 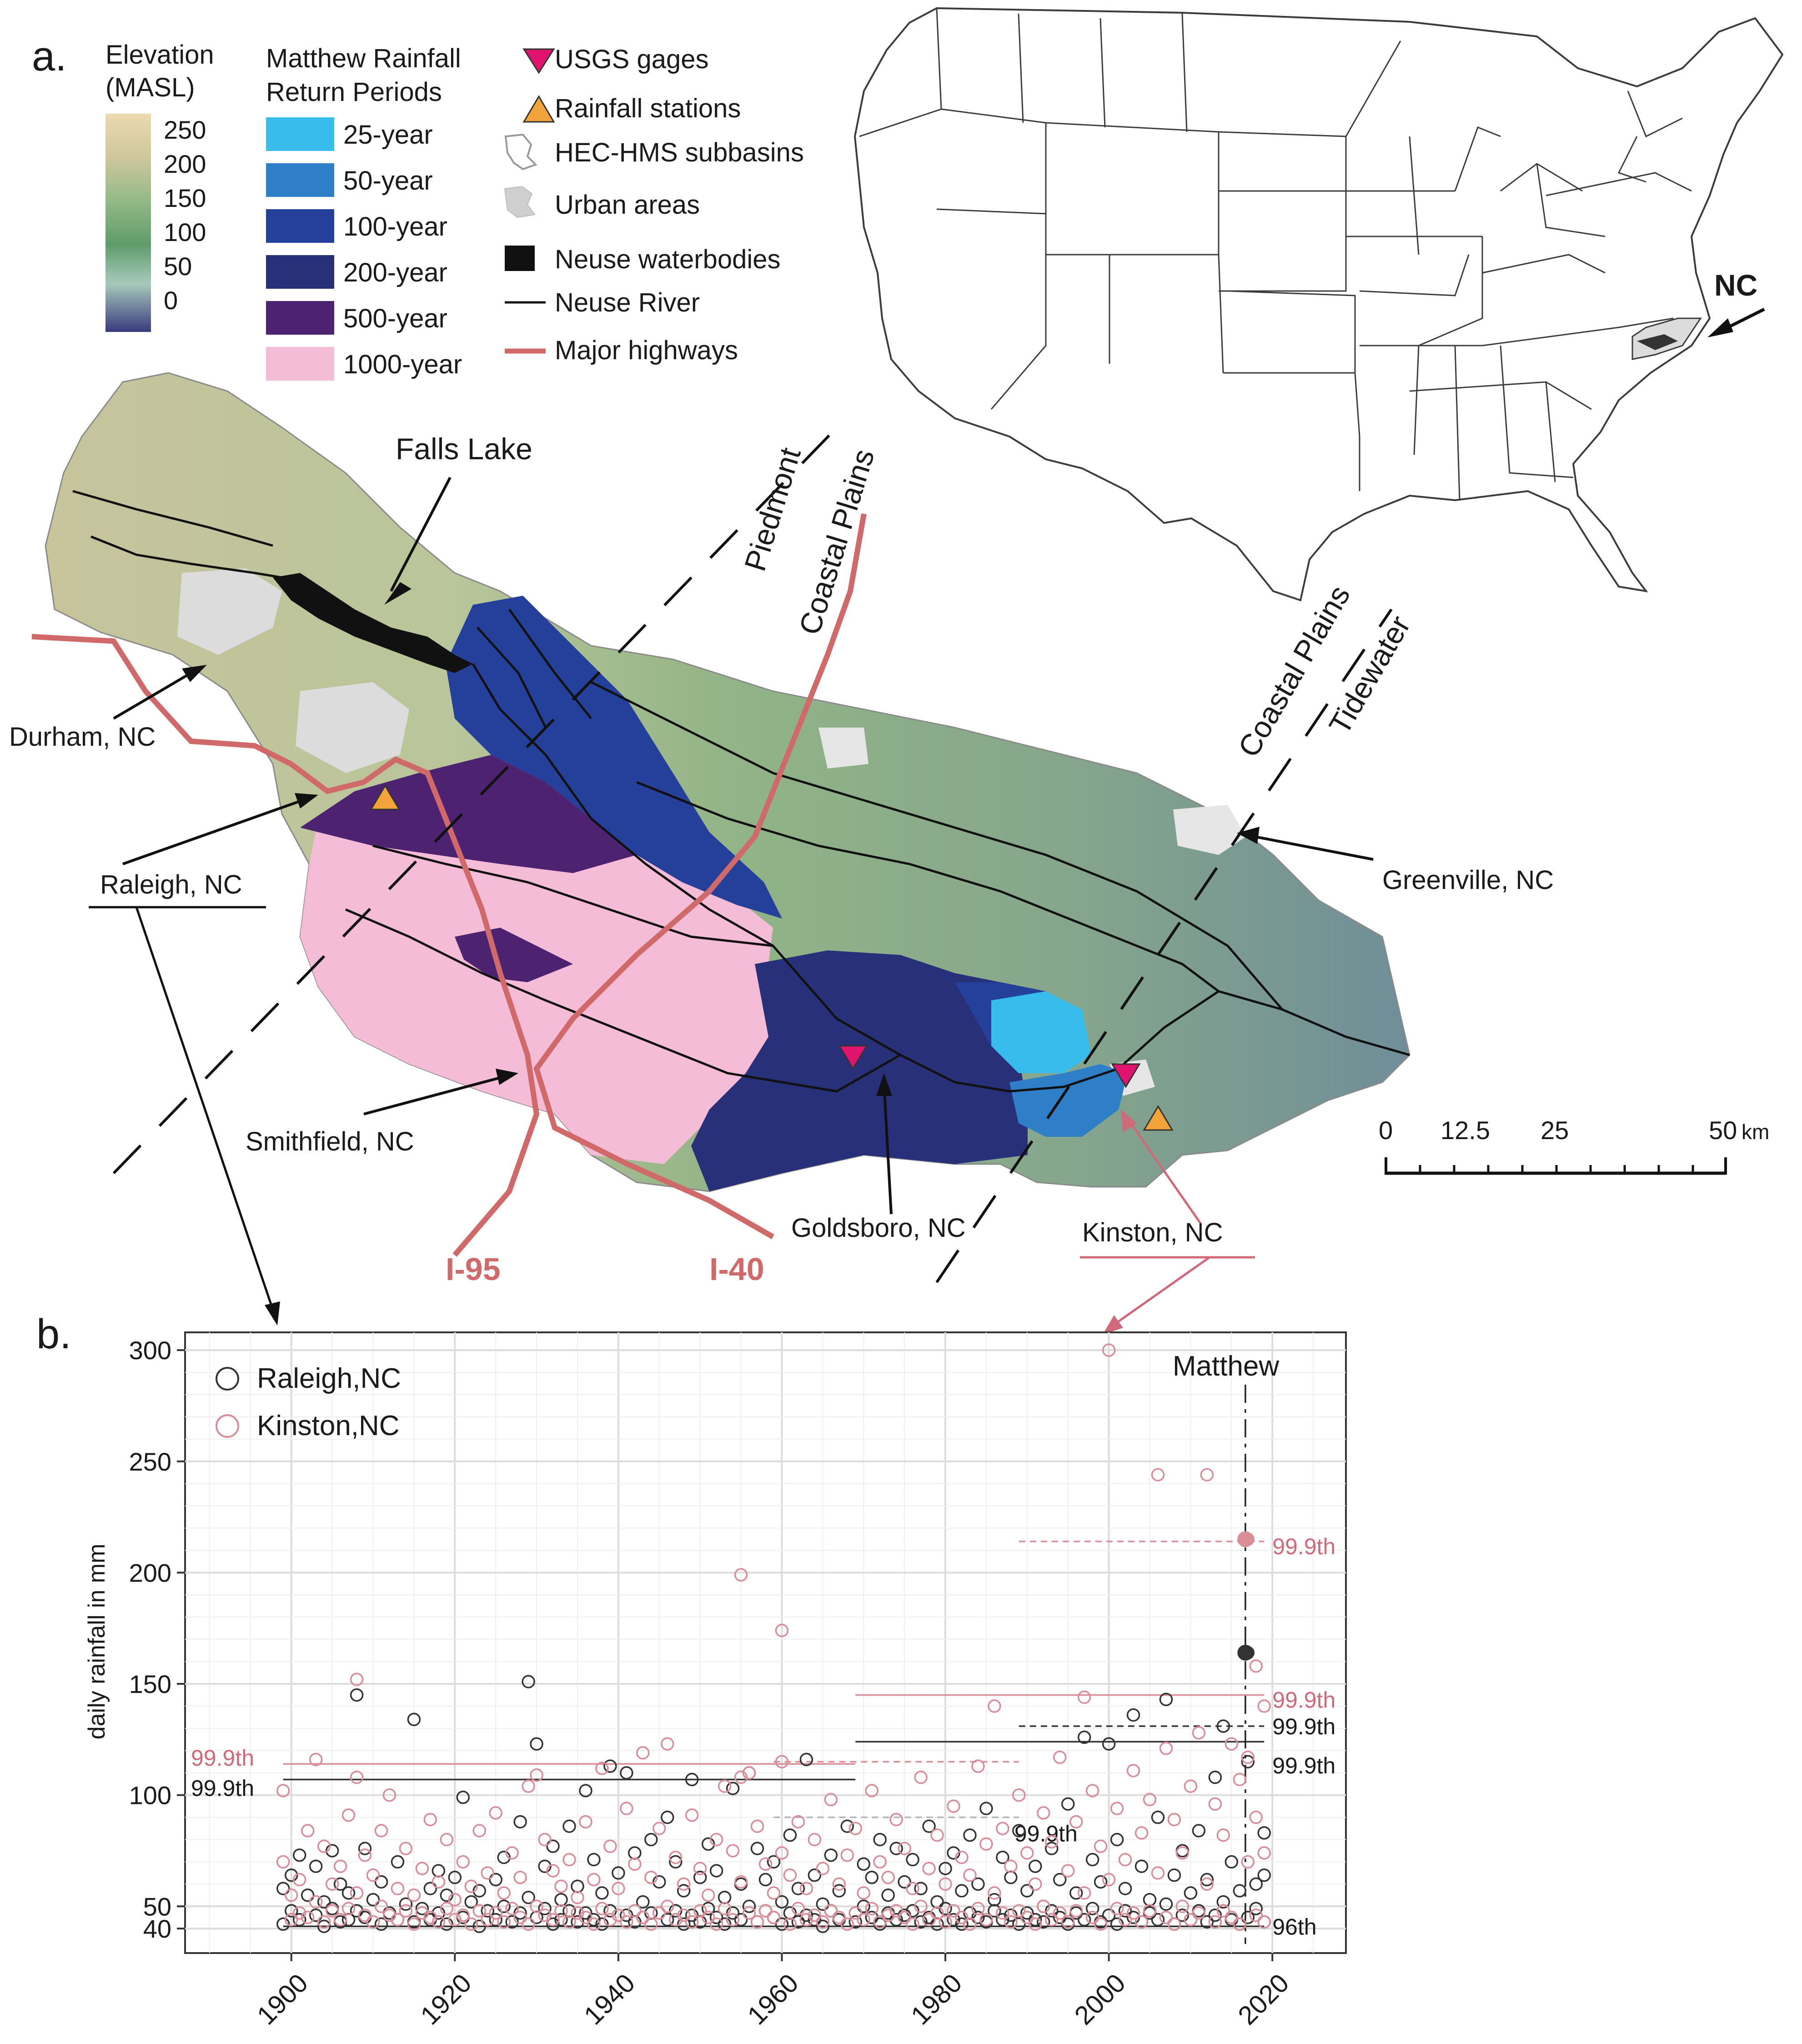 What do you see at coordinates (1068, 1100) in the screenshot?
I see `return-50-year-region` at bounding box center [1068, 1100].